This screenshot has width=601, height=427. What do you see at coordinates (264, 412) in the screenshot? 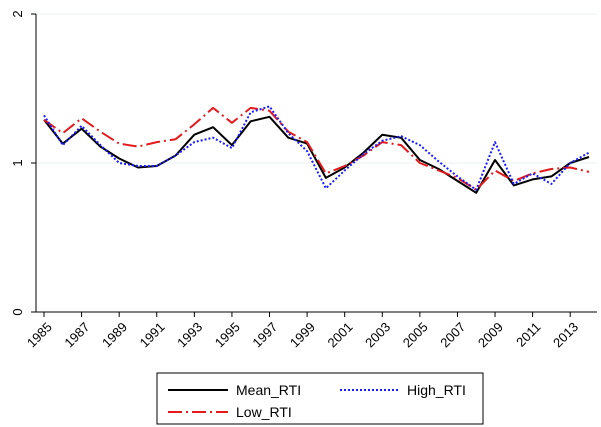
I see `legend-label-low-rti: Low_RTI` at bounding box center [264, 412].